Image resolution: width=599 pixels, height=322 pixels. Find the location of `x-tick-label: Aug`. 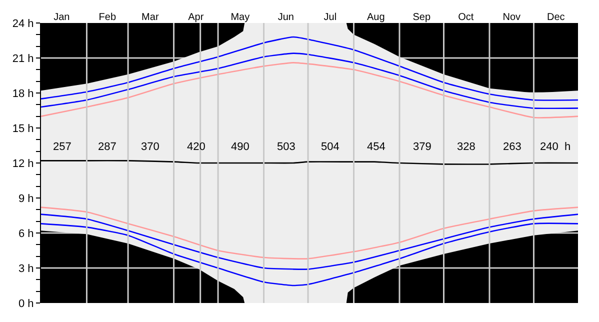

x-tick-label: Aug is located at coordinates (375, 17).